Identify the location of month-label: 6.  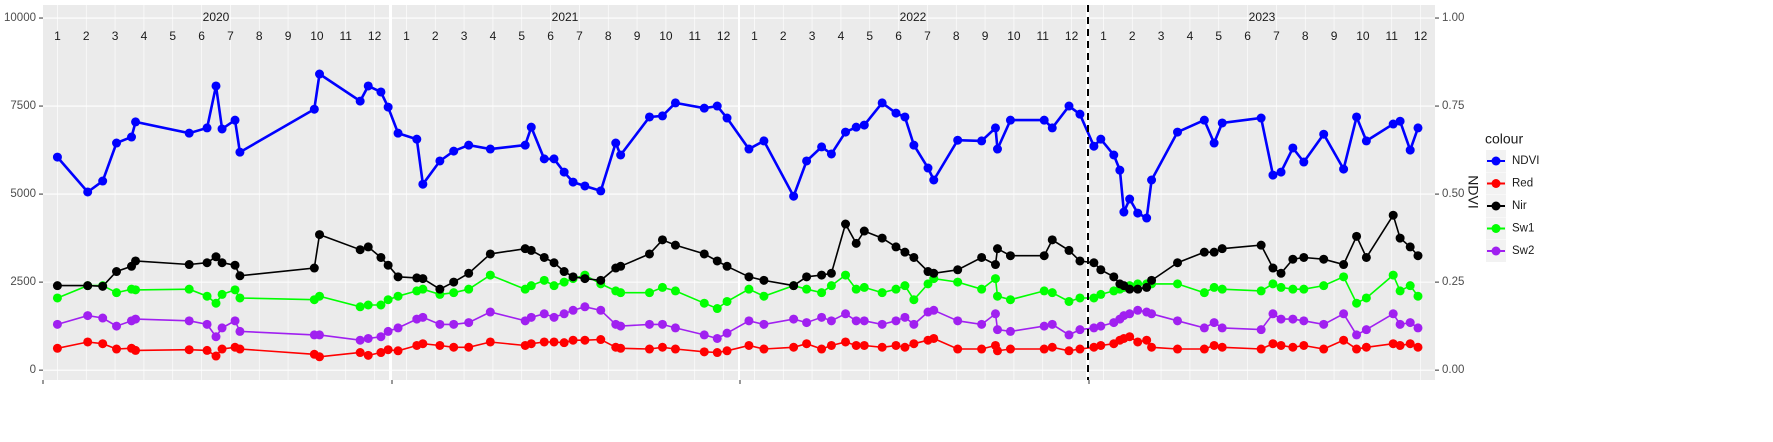
(1247, 36).